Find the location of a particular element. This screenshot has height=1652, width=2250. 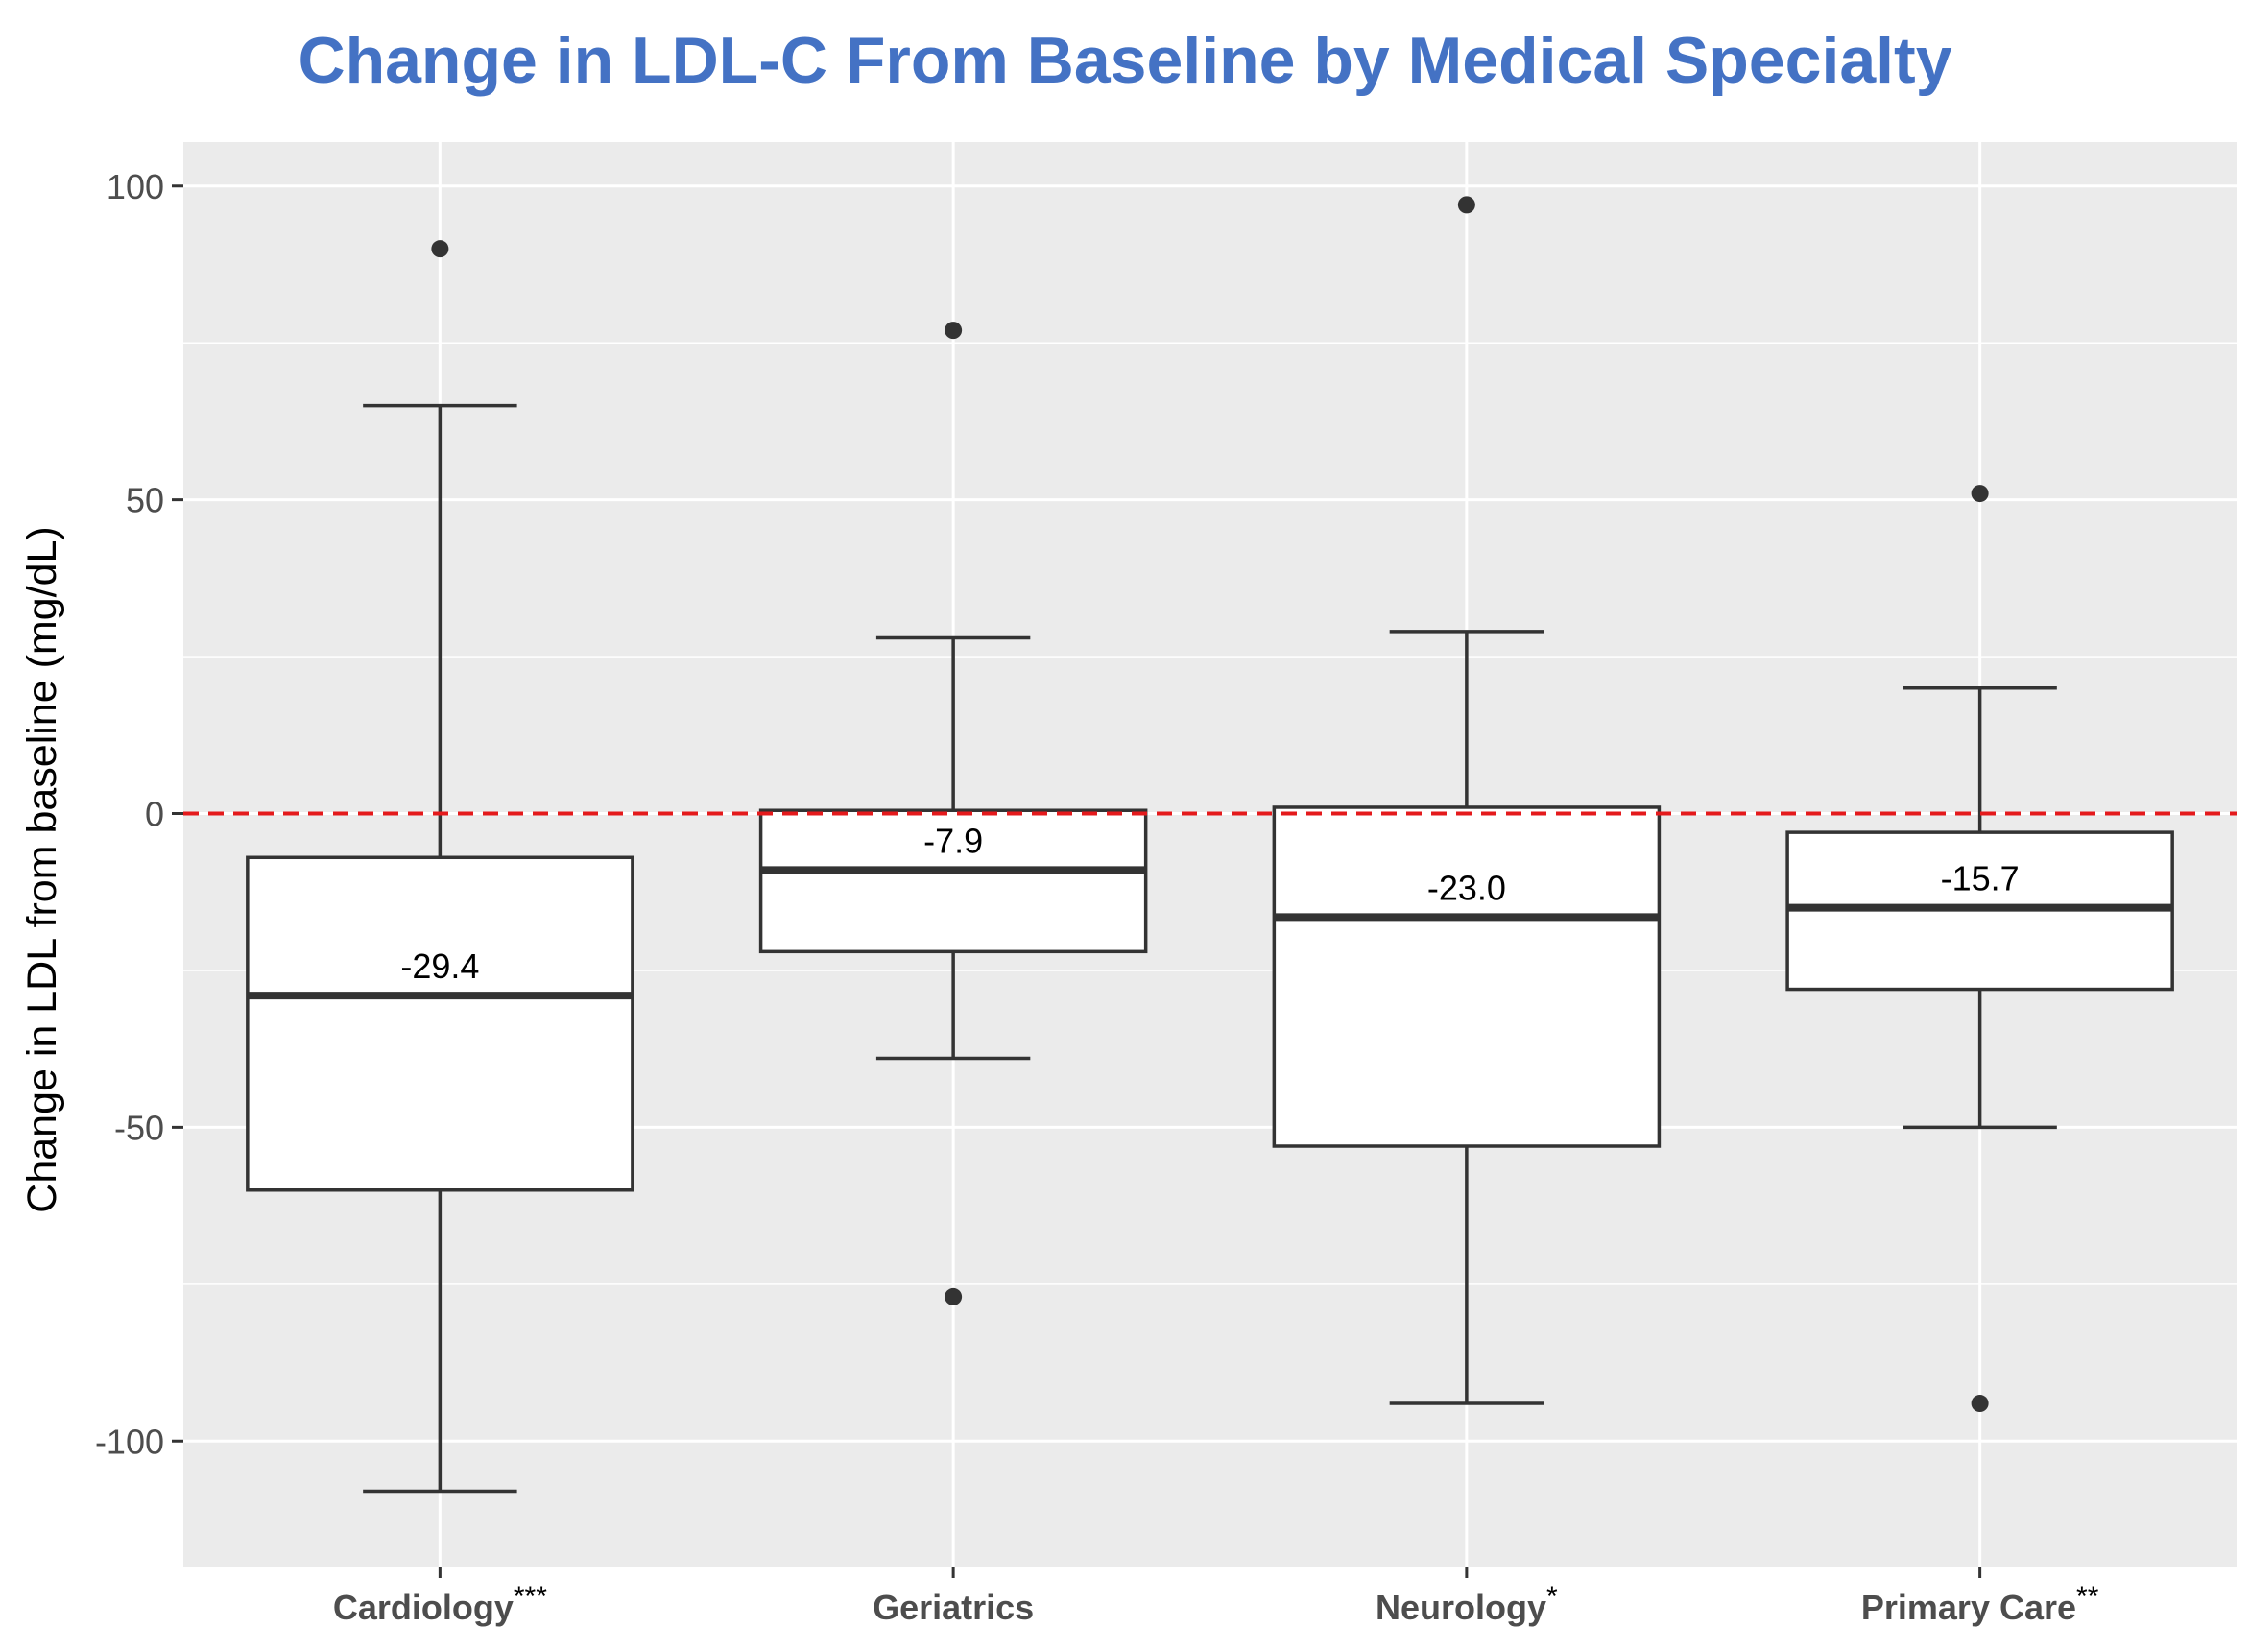

box-geriatrics: -7.9 is located at coordinates (953, 813).